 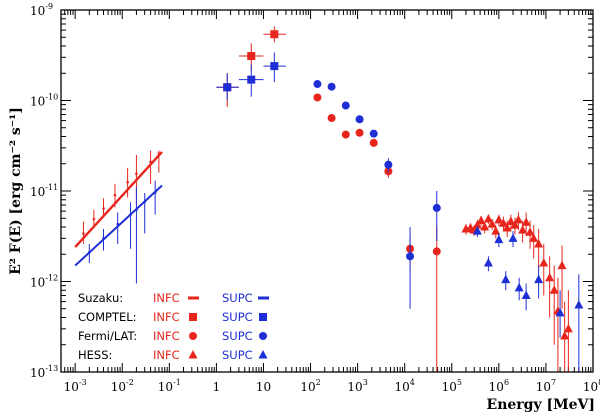 I want to click on y-axis-title: E² F(E) [erg cm⁻² s⁻¹], so click(x=16, y=191).